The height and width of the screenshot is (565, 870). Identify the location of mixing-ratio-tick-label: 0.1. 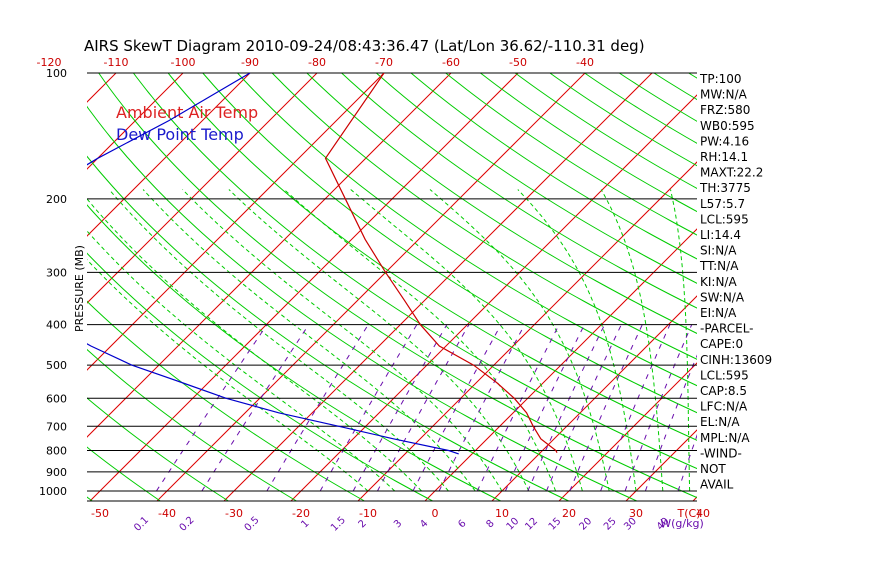
(141, 524).